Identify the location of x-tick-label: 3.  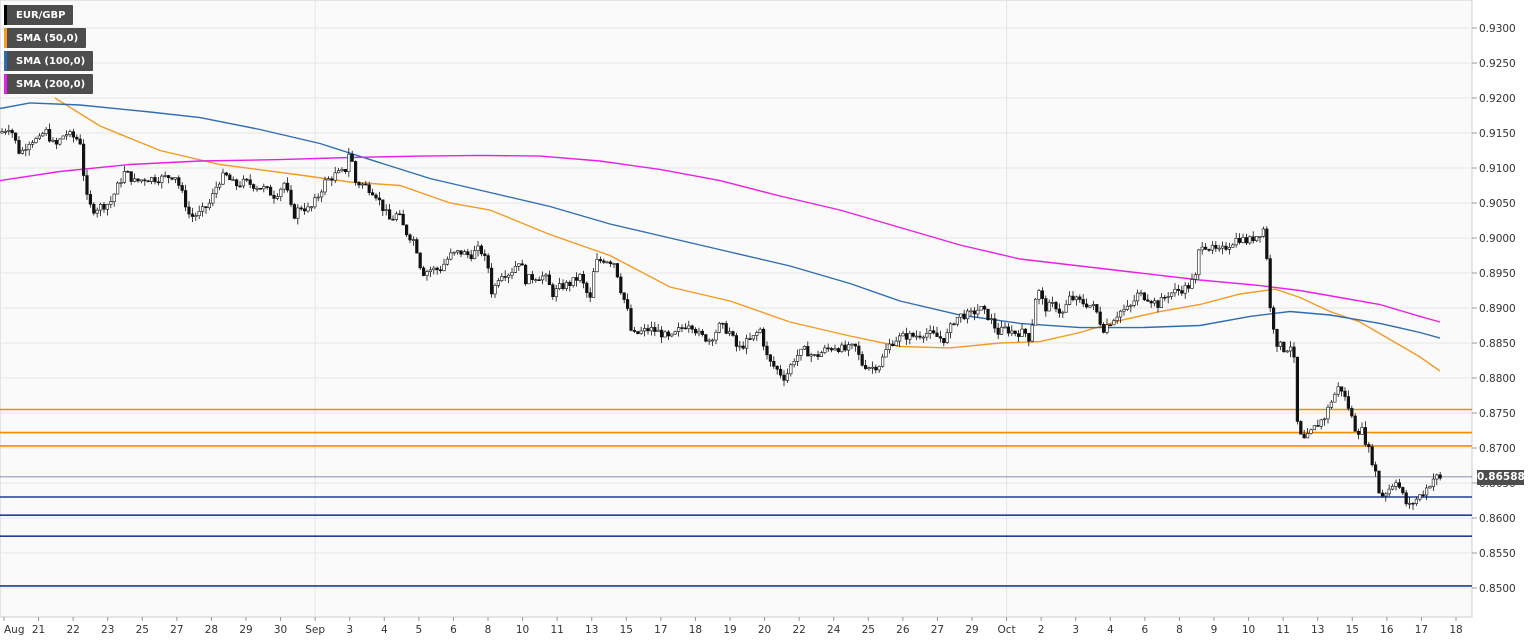
(349, 630).